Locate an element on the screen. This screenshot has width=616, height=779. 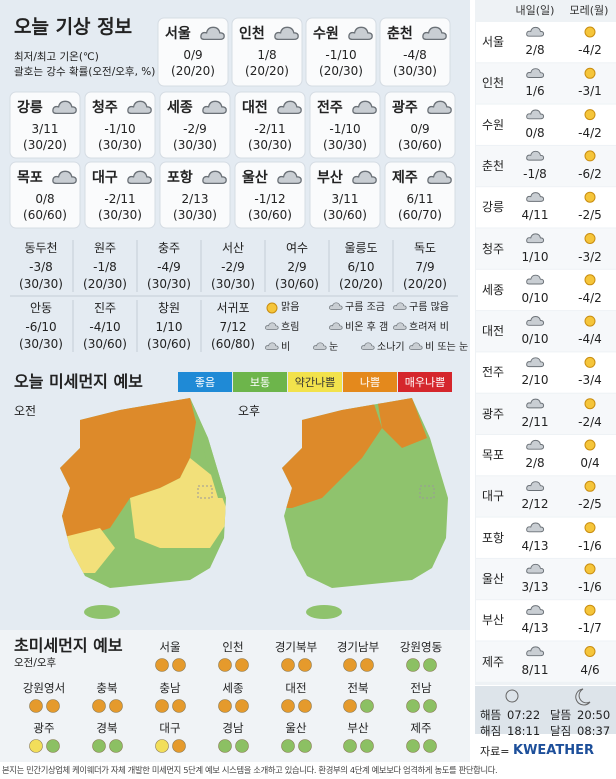
legend-label: 구름 많음 is located at coordinates (429, 307).